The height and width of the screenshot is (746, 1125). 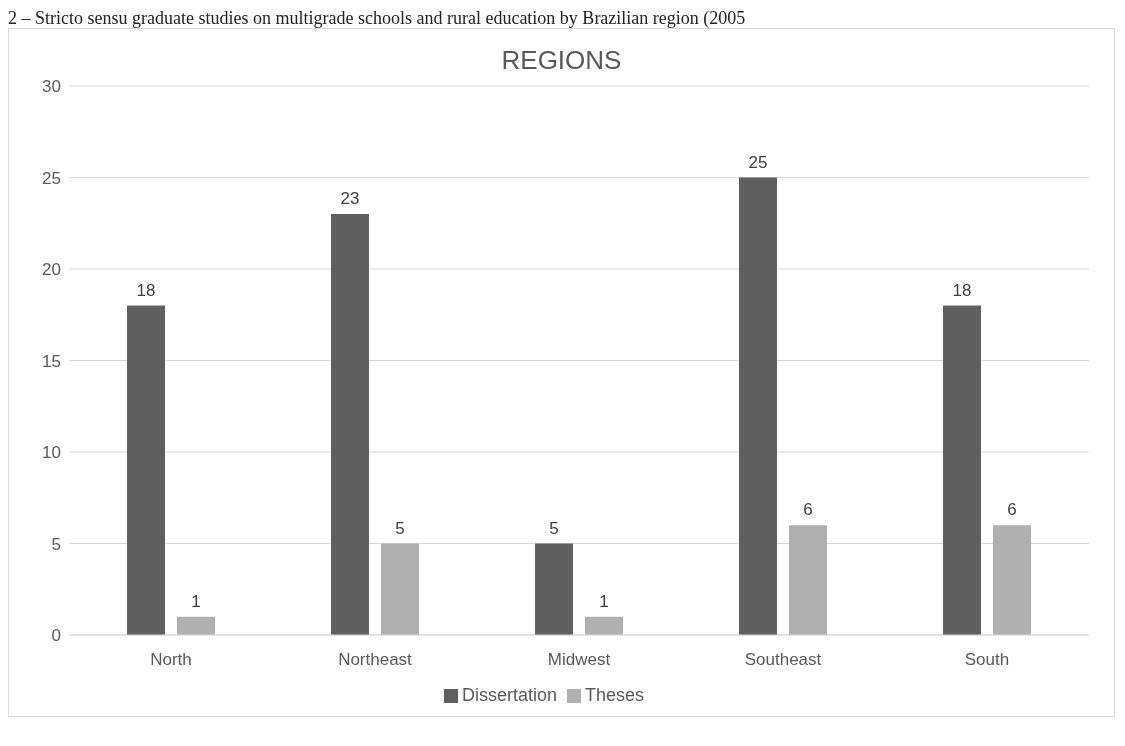 What do you see at coordinates (51, 270) in the screenshot?
I see `y-tick-label: 20` at bounding box center [51, 270].